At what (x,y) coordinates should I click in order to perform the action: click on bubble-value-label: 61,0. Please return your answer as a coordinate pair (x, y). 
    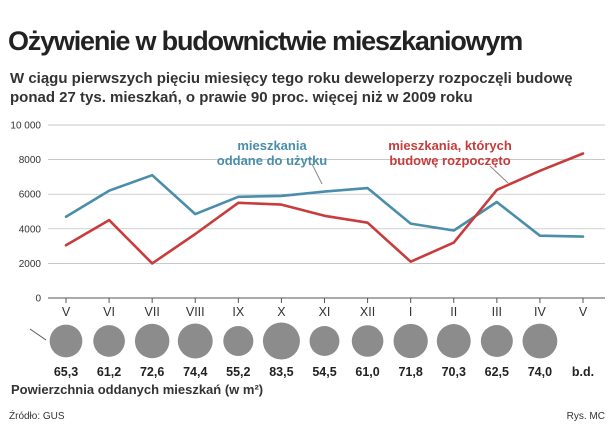
    Looking at the image, I should click on (367, 372).